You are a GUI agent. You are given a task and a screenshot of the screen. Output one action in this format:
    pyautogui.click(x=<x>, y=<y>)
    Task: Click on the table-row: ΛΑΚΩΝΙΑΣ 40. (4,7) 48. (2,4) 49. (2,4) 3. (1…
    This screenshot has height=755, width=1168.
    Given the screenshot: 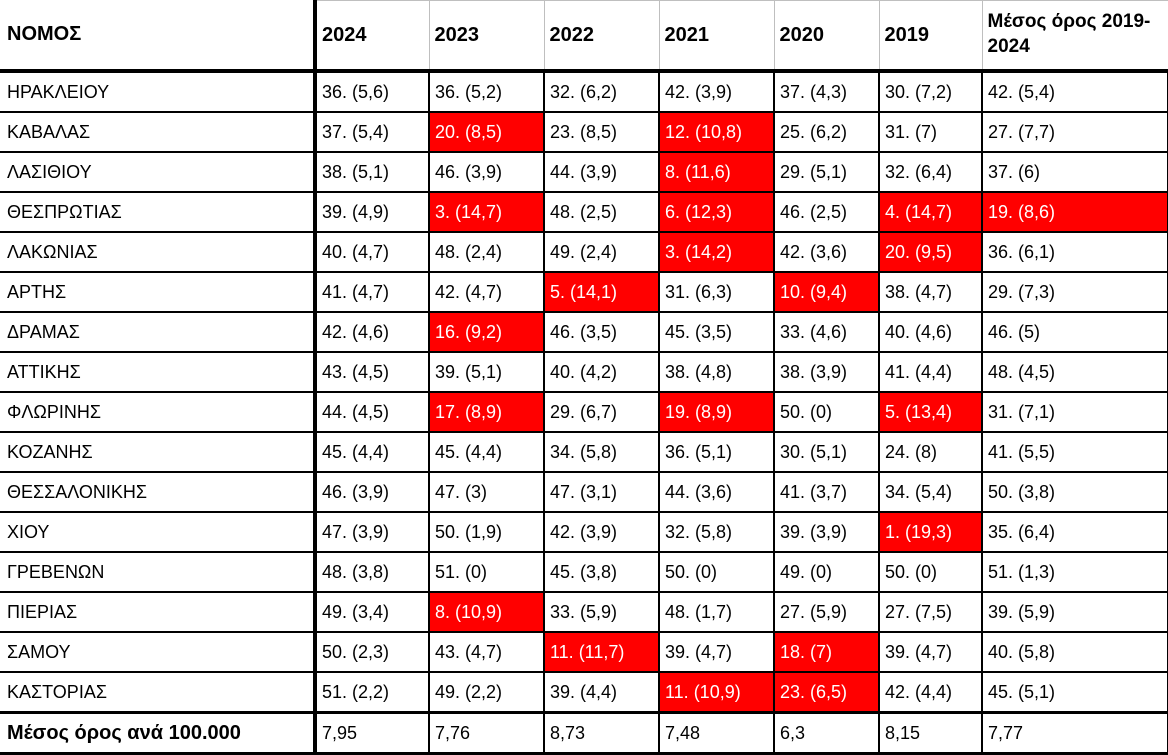 What is the action you would take?
    pyautogui.click(x=584, y=252)
    